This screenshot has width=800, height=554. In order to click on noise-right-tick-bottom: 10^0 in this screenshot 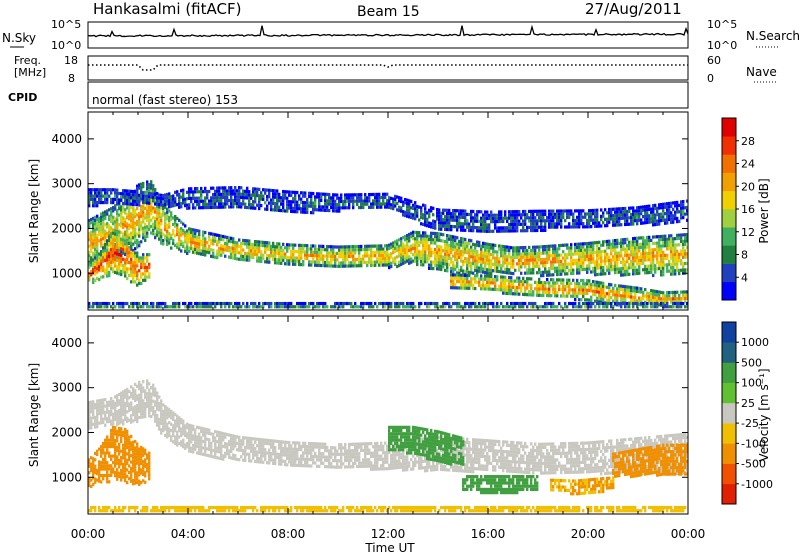, I will do `click(722, 45)`.